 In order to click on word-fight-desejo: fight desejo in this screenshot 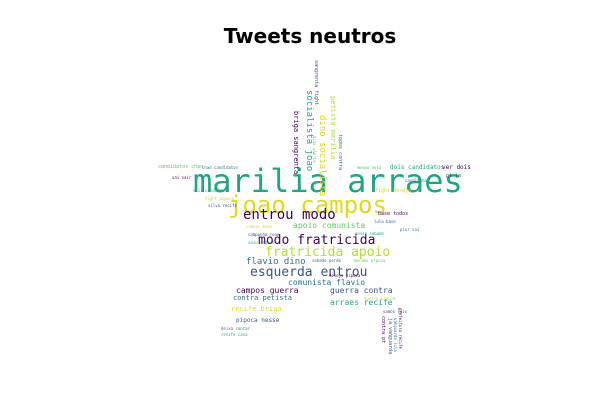, I will do `click(393, 191)`.